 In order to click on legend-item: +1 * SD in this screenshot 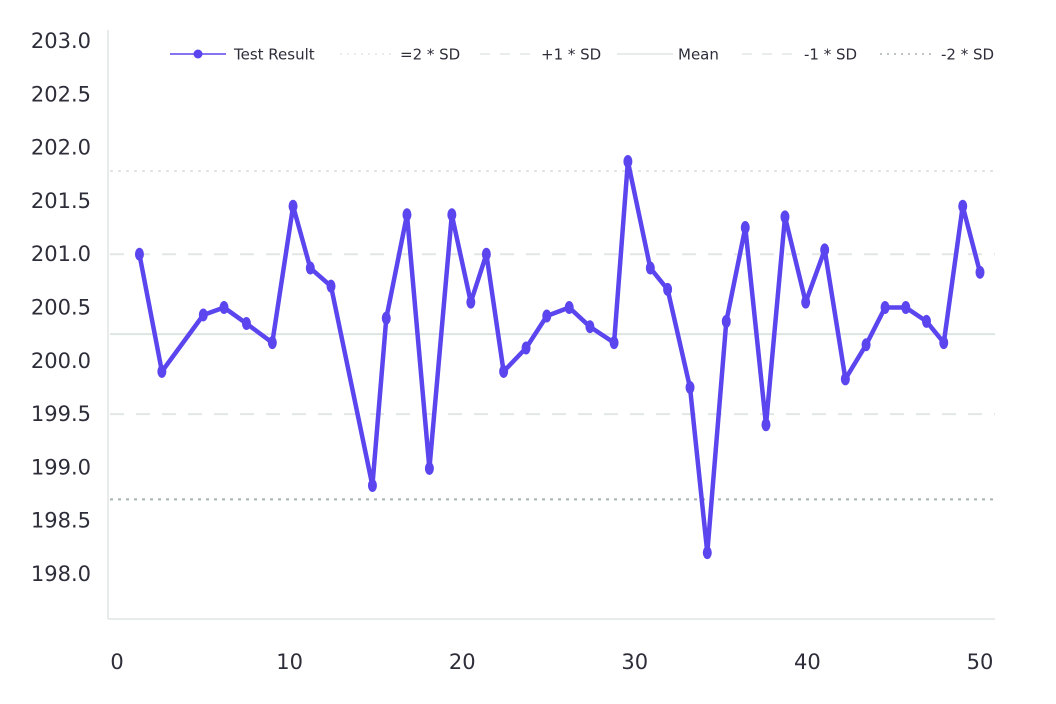, I will do `click(540, 55)`.